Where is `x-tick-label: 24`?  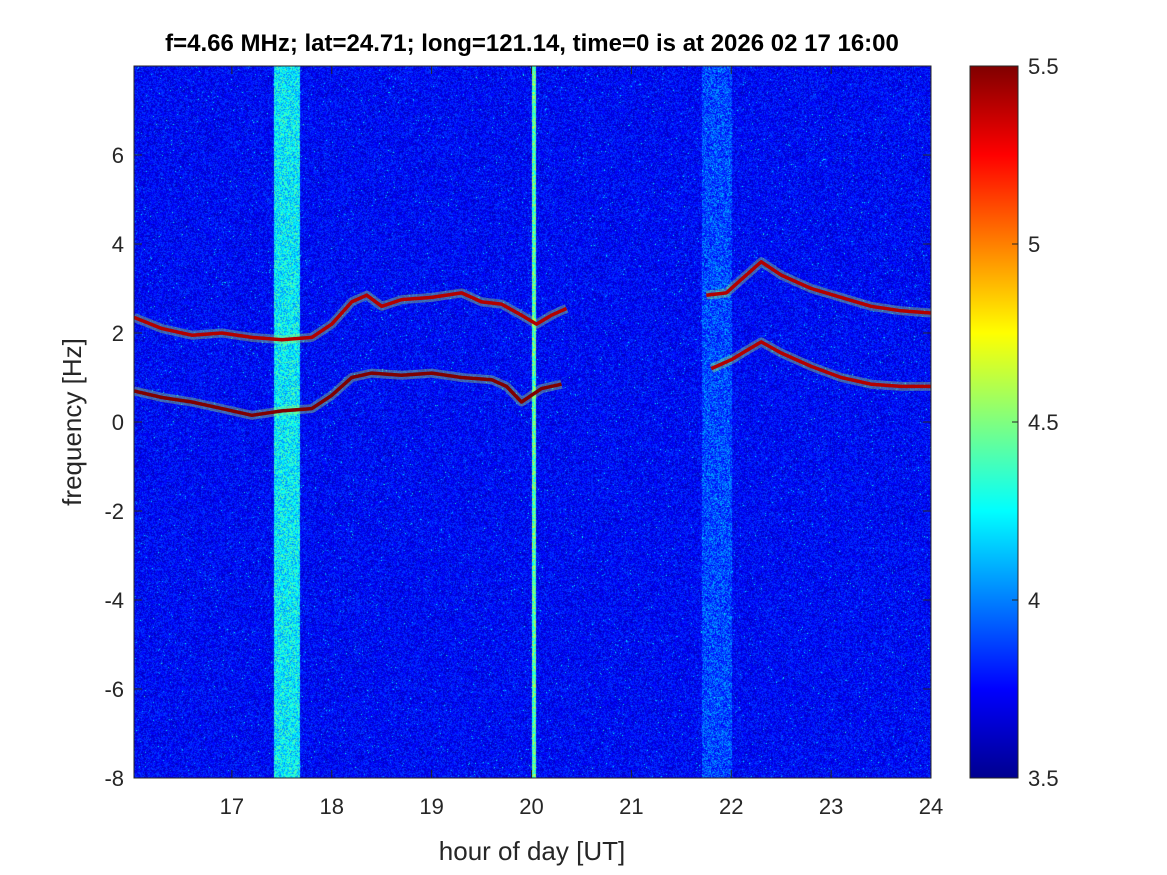 x-tick-label: 24 is located at coordinates (931, 806).